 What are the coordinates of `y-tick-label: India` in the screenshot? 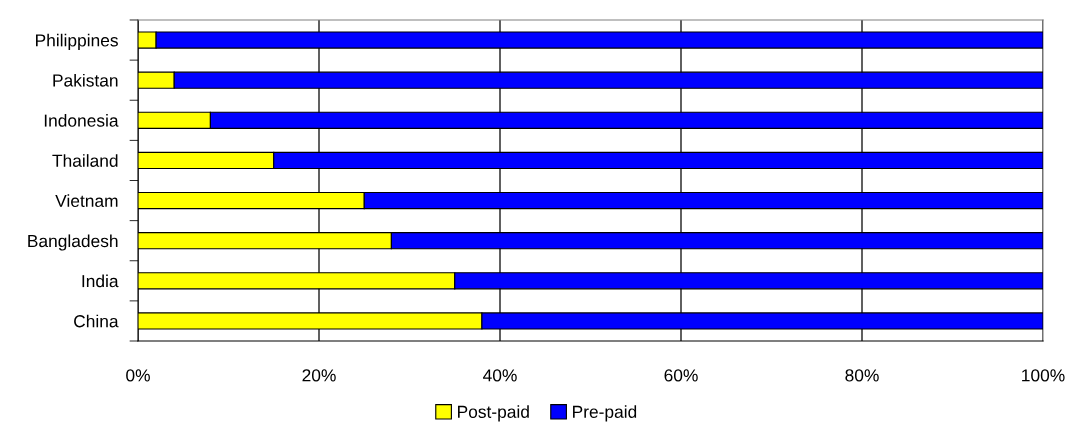 It's located at (100, 281).